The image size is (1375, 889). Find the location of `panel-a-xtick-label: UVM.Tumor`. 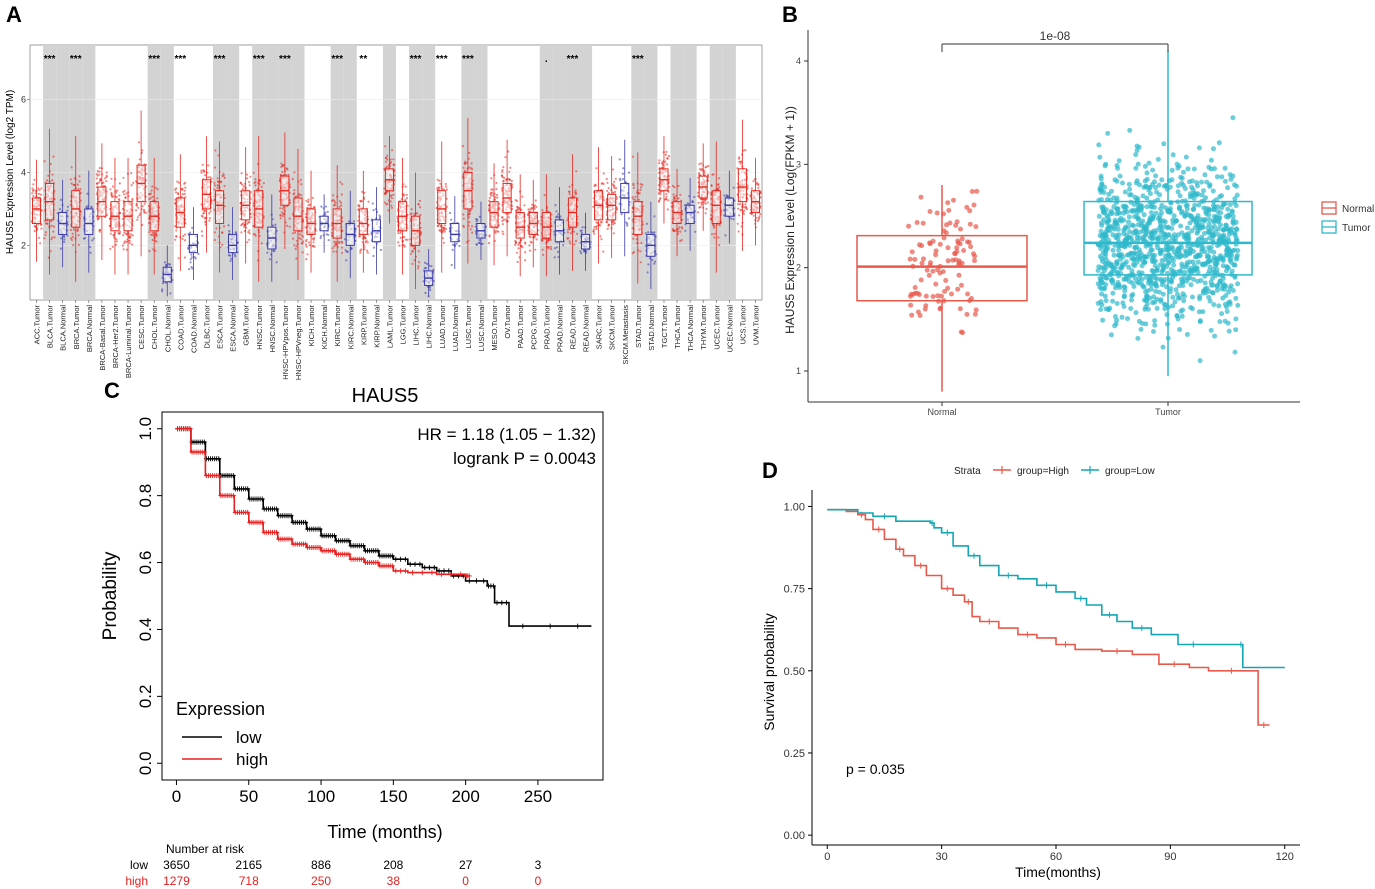

panel-a-xtick-label: UVM.Tumor is located at coordinates (756, 324).